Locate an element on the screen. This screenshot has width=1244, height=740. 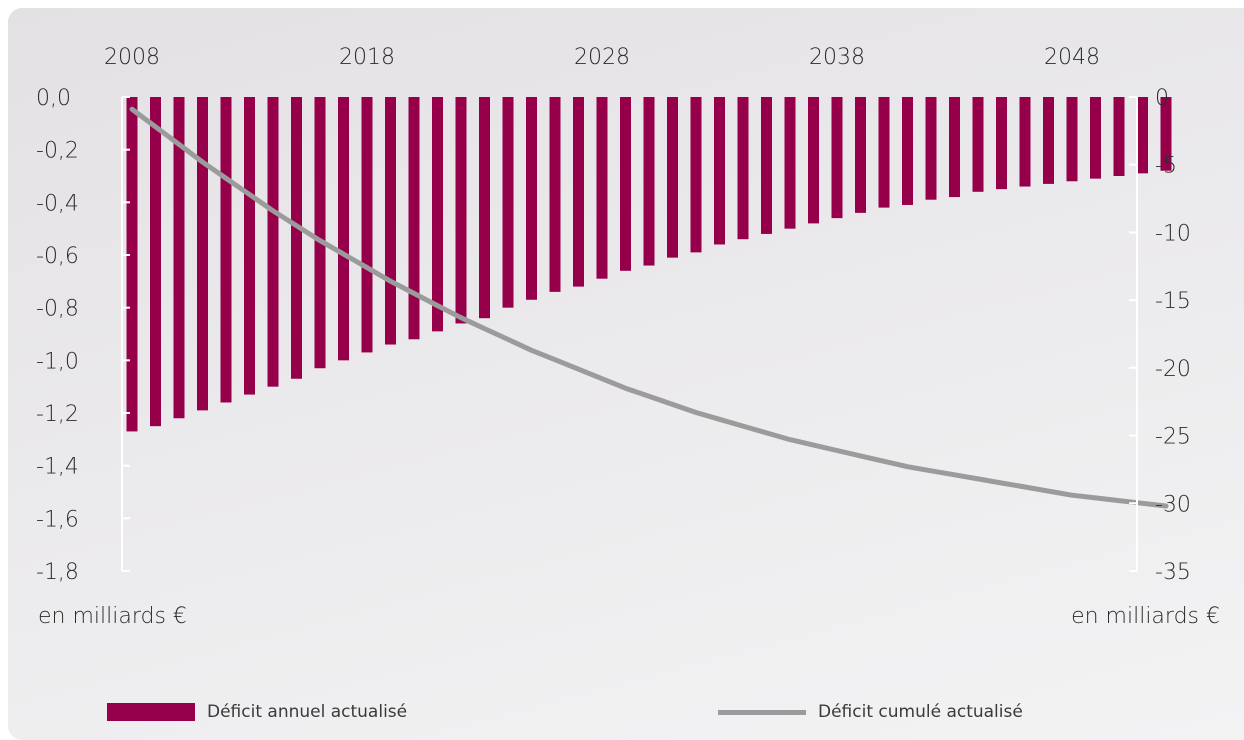
left-axis-tick-label: -1,4 is located at coordinates (57, 467).